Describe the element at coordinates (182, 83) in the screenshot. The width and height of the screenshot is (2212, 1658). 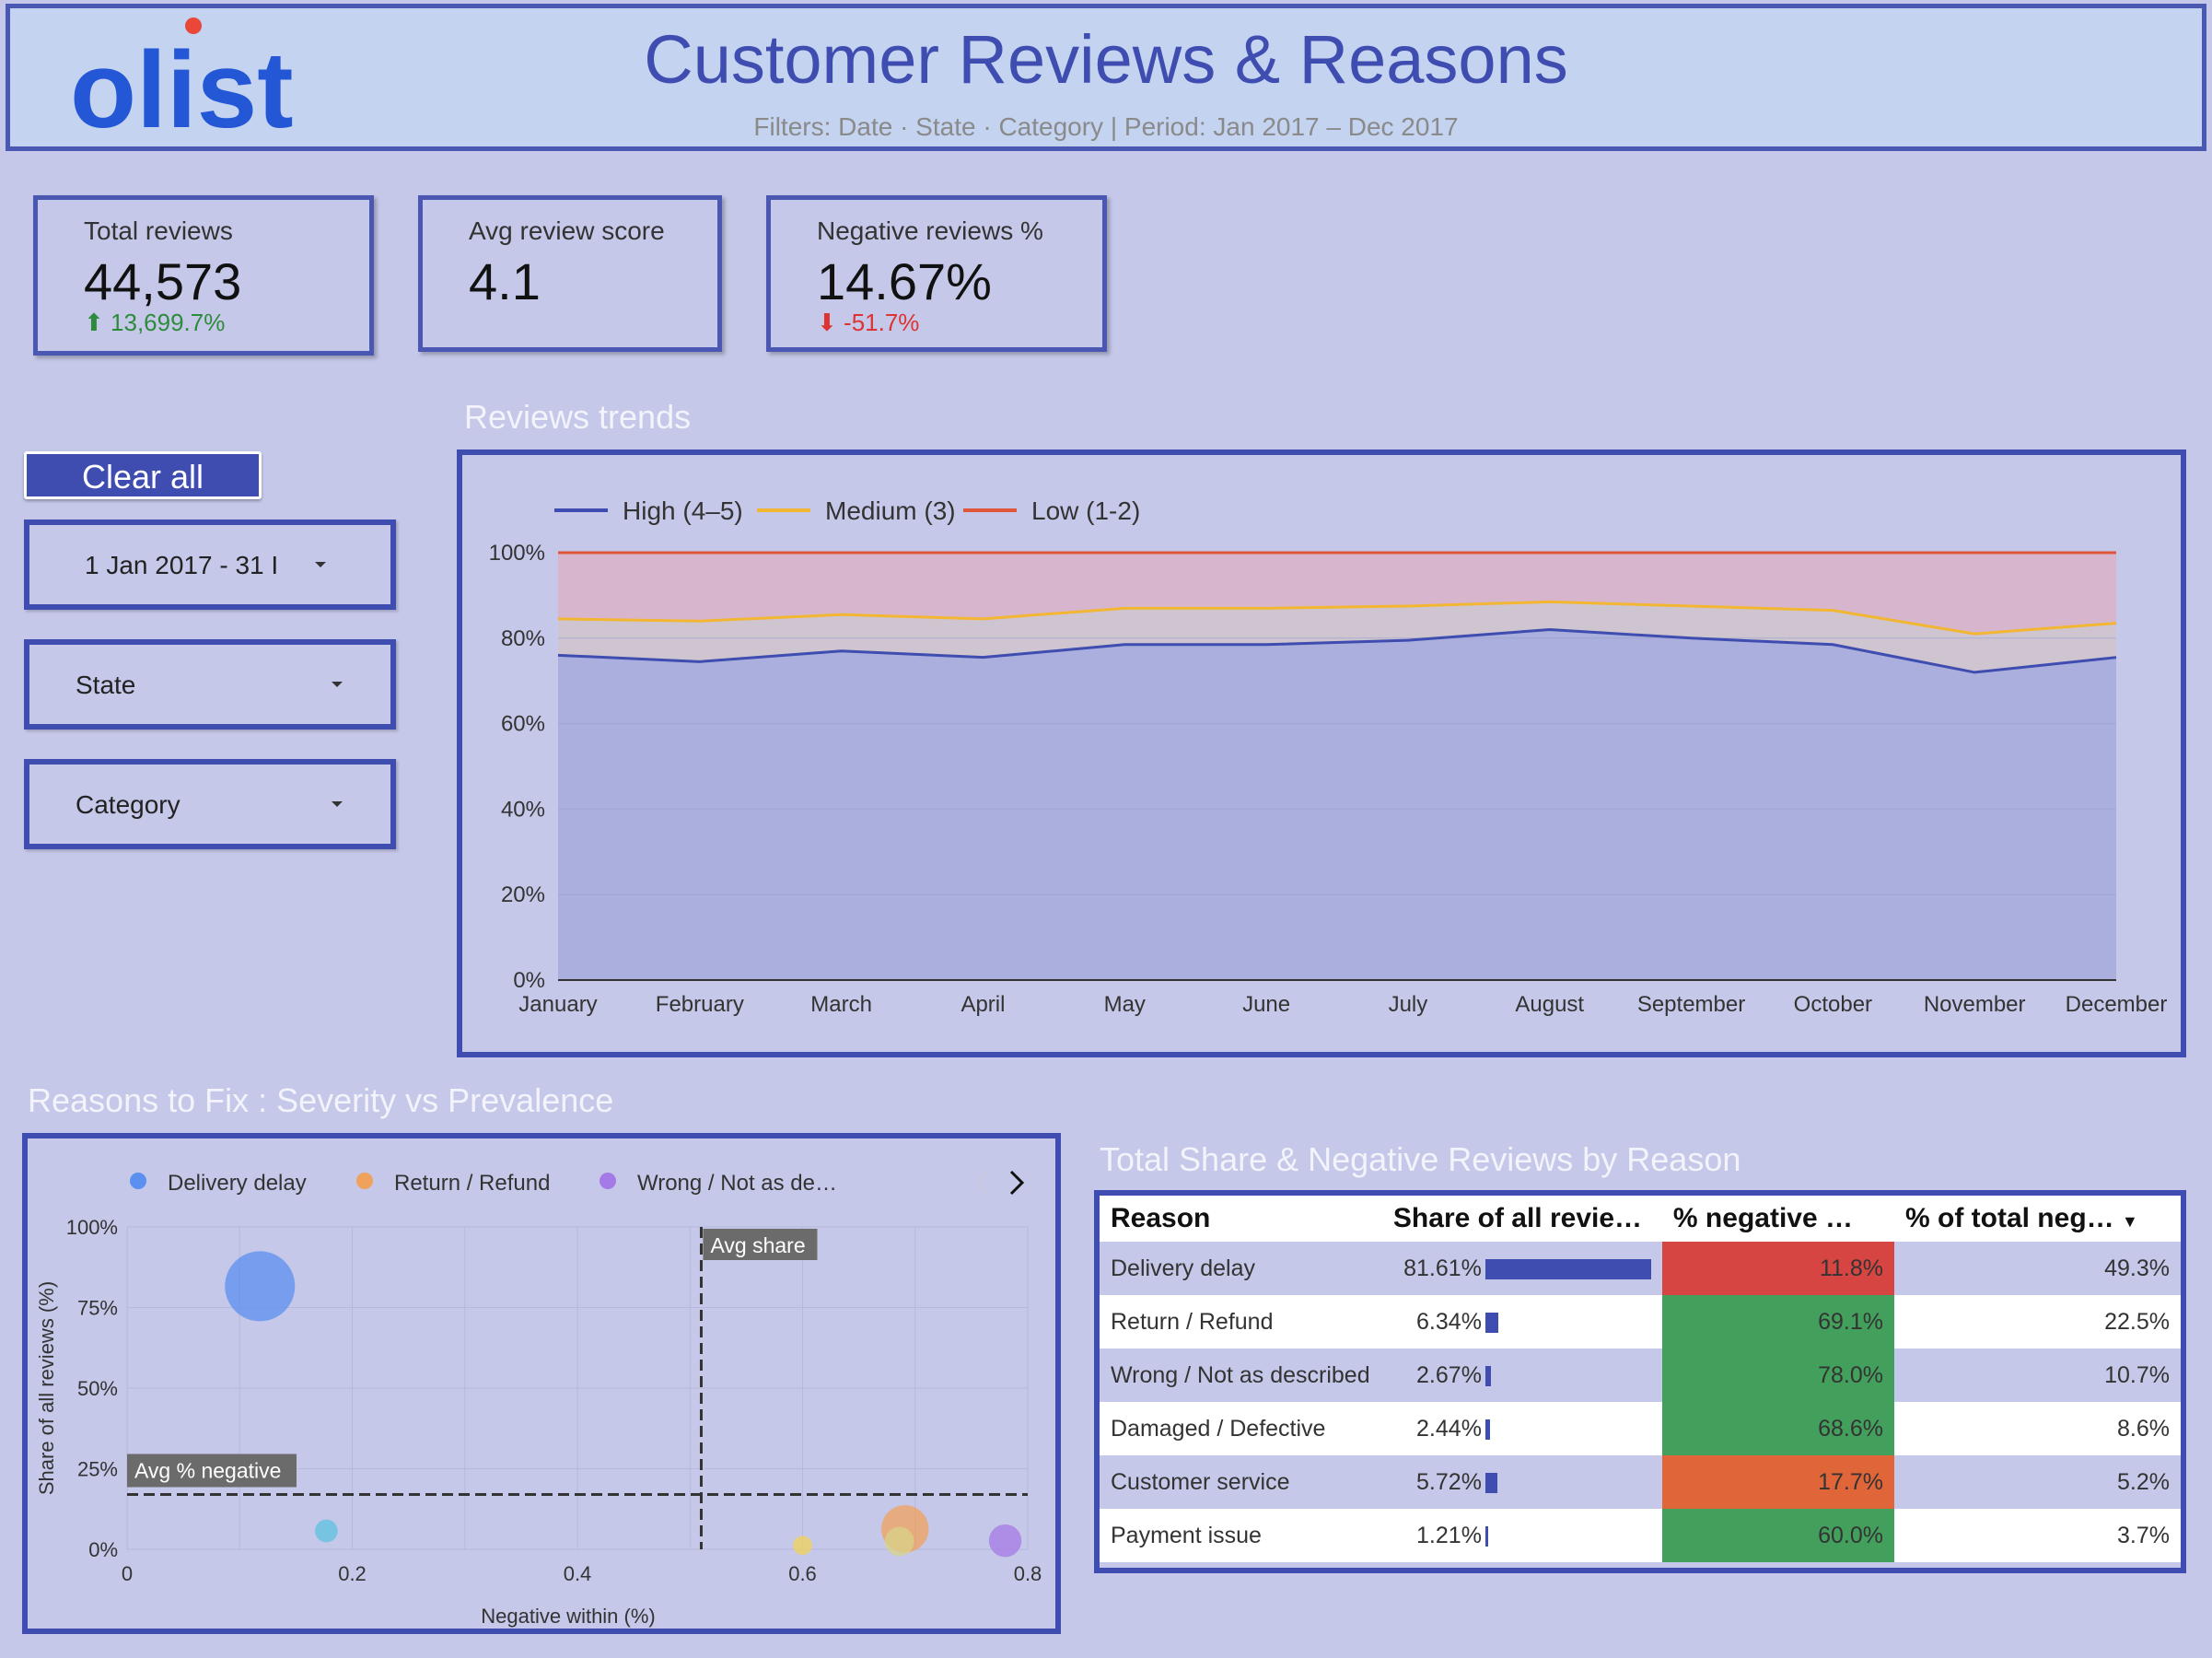
I see `logo-text: olist` at that location.